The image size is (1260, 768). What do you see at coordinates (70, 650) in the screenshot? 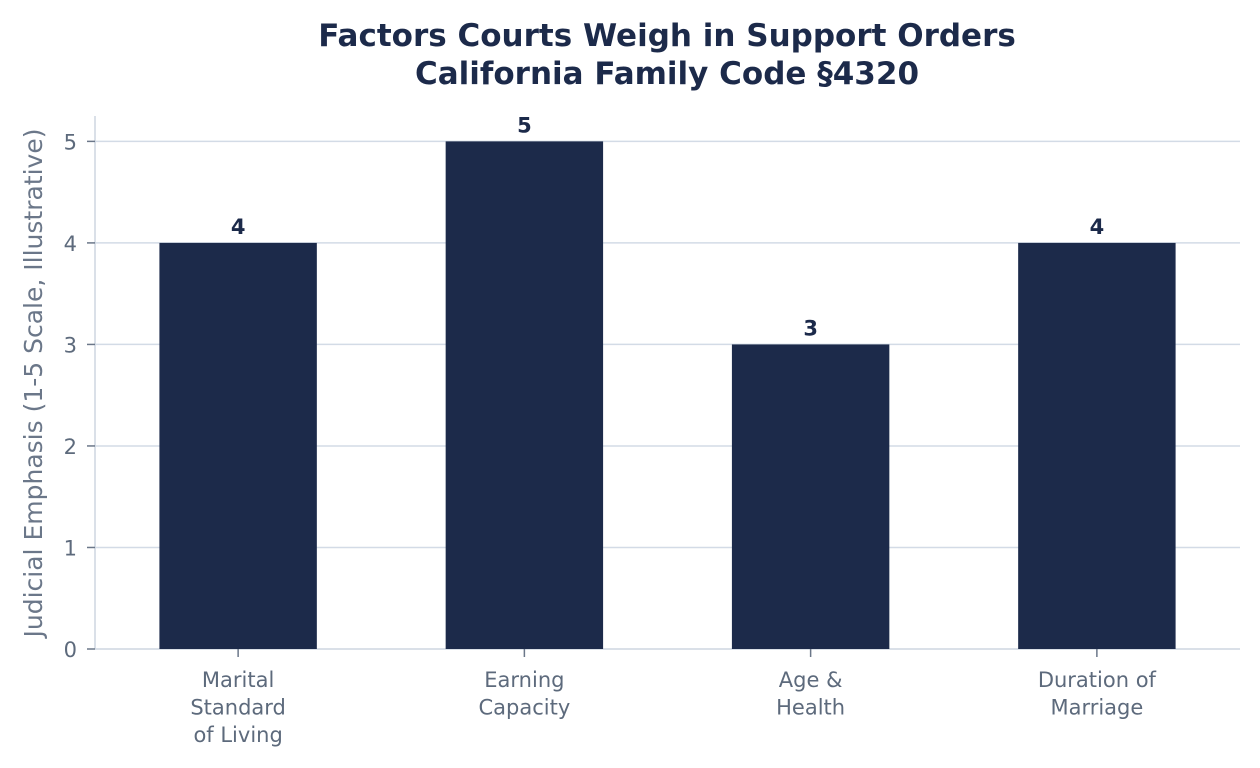
I see `y-tick-label: 0` at bounding box center [70, 650].